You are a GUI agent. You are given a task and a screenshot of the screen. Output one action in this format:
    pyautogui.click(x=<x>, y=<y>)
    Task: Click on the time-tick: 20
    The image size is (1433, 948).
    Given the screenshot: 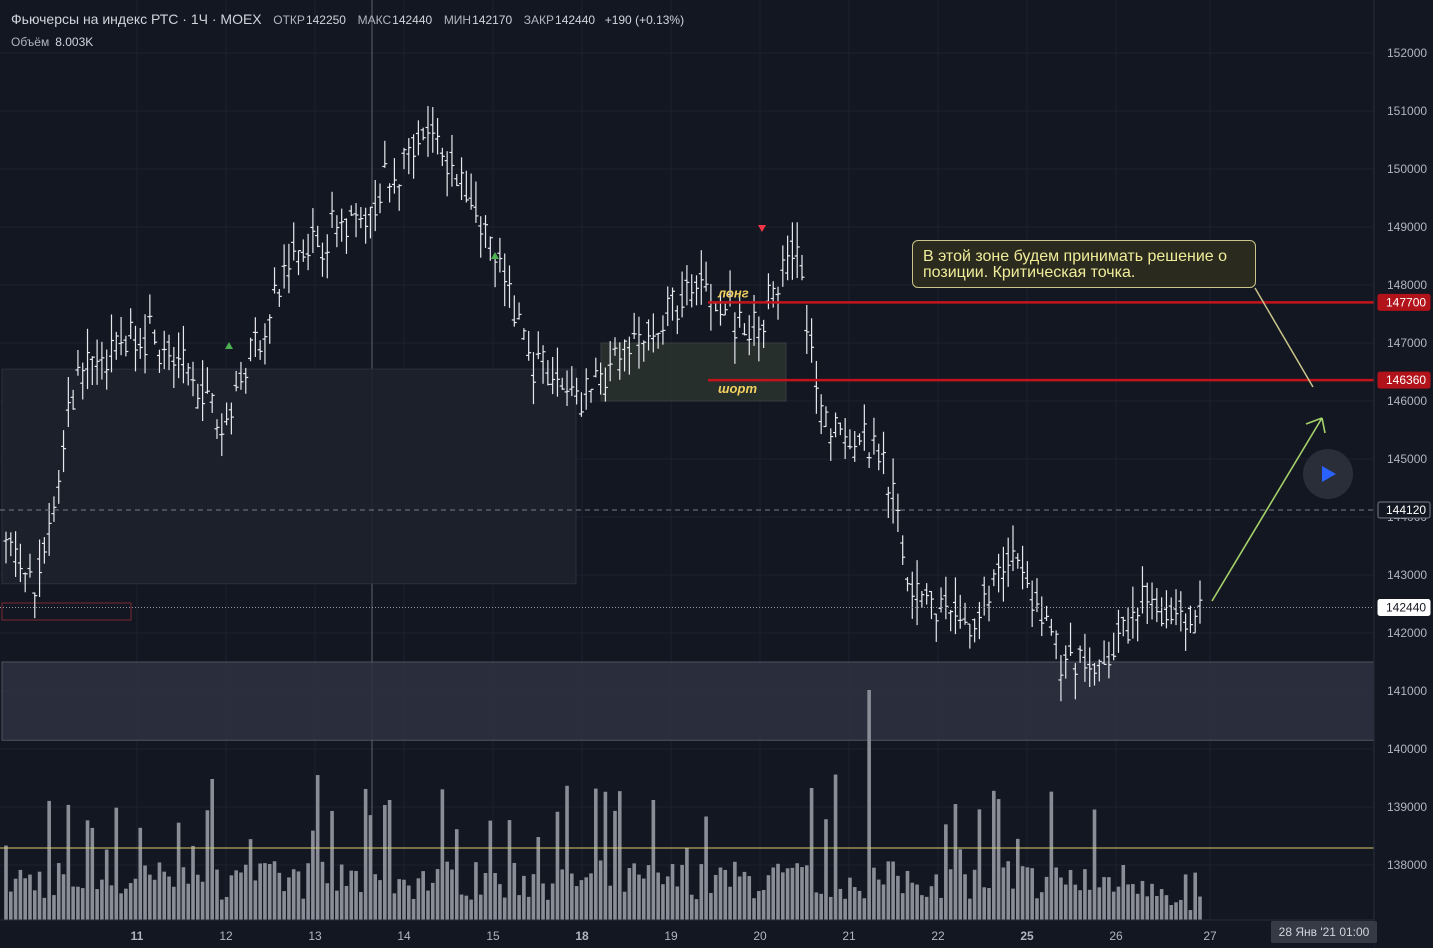 What is the action you would take?
    pyautogui.click(x=760, y=936)
    